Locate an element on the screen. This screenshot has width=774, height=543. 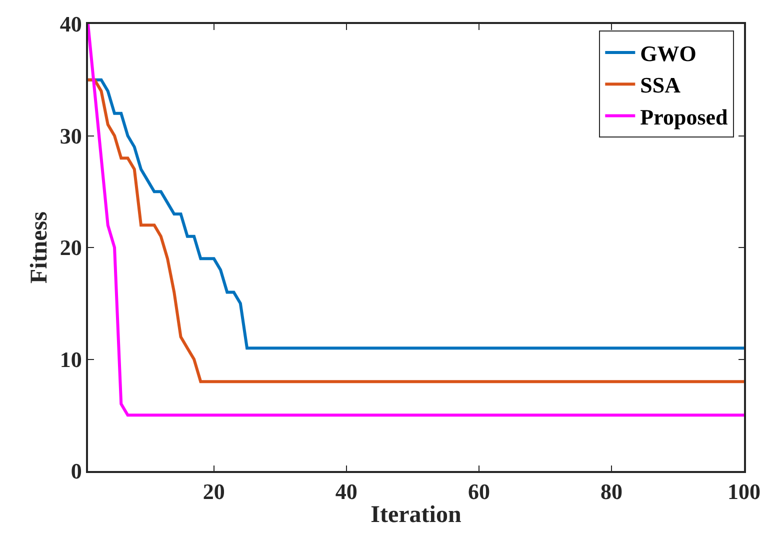
x-tick-label: 60 is located at coordinates (479, 491).